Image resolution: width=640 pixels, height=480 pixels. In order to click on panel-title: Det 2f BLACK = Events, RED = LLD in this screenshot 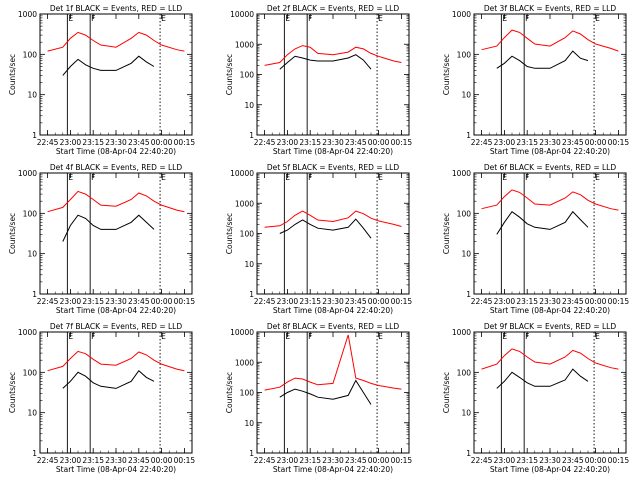, I will do `click(333, 8)`.